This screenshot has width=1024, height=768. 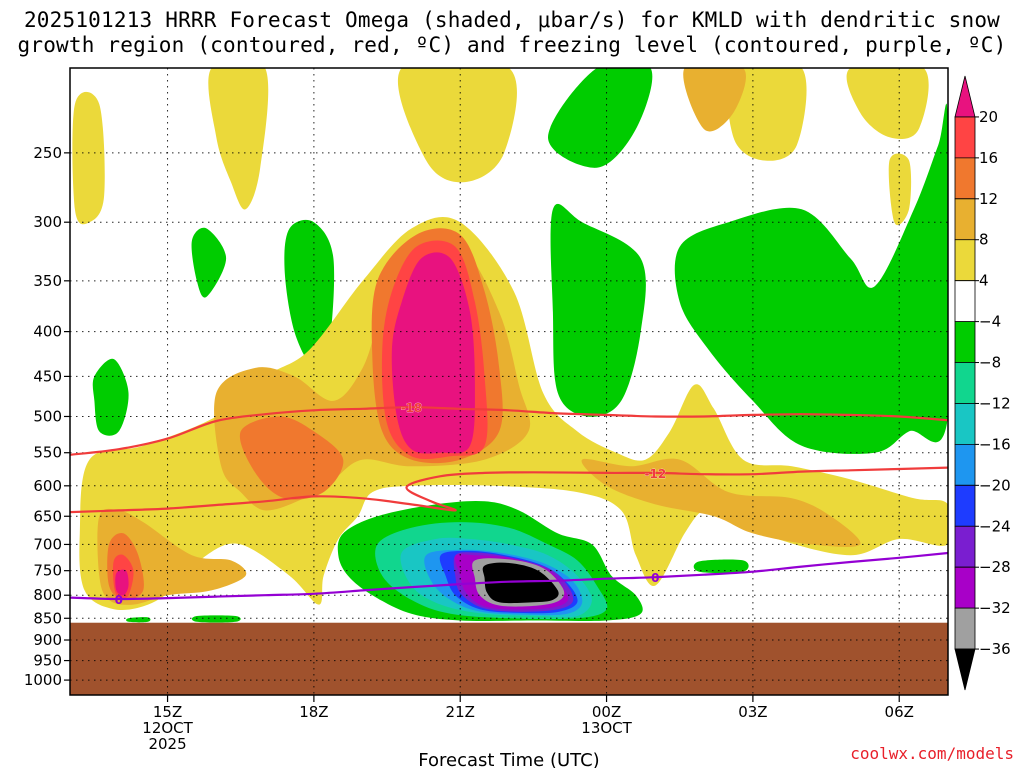 What do you see at coordinates (995, 567) in the screenshot?
I see `colorbar-label-11: −28` at bounding box center [995, 567].